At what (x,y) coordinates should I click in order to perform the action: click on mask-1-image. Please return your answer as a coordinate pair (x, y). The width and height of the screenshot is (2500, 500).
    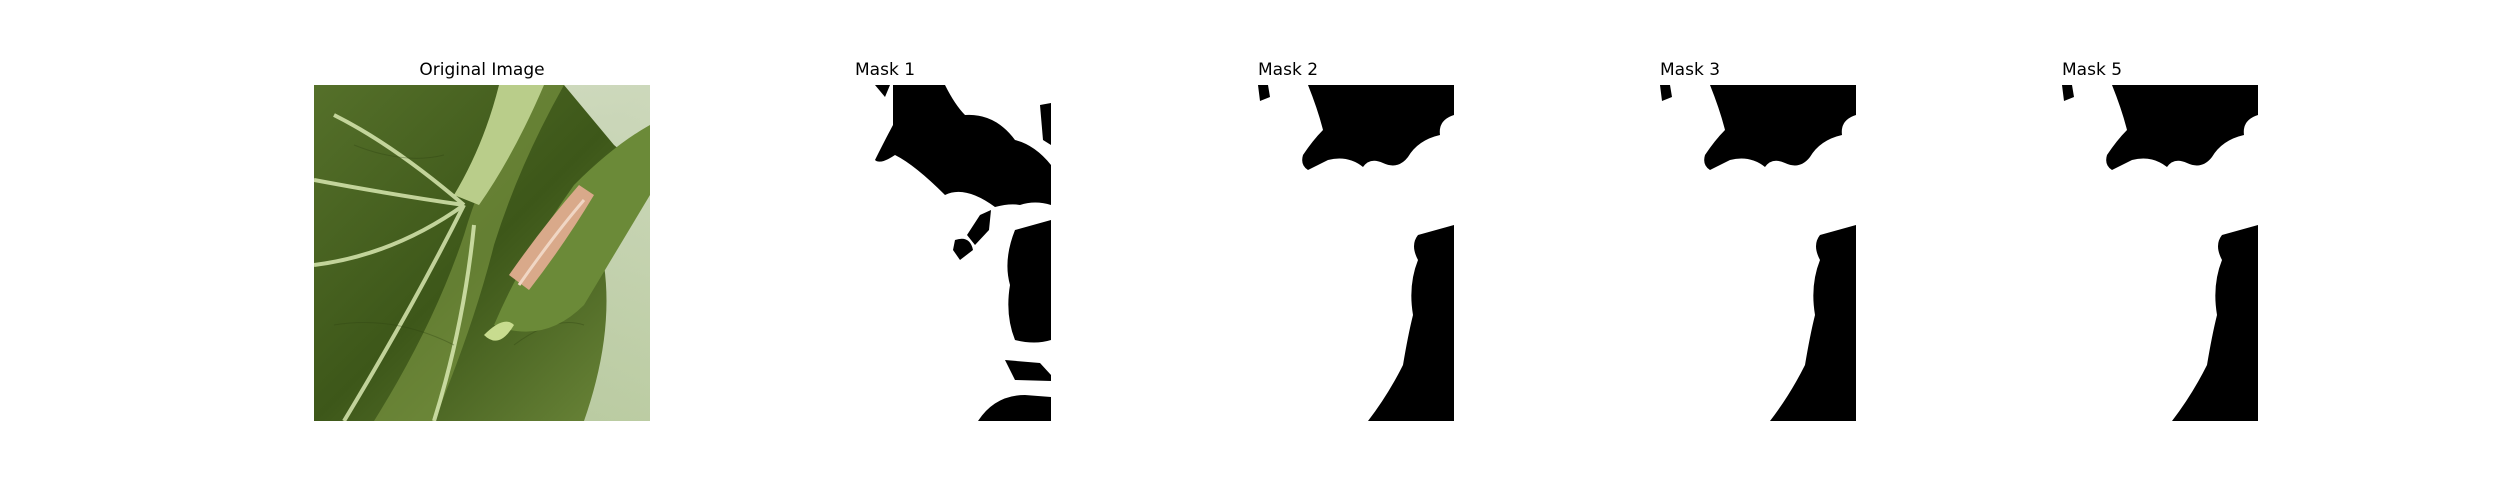
    Looking at the image, I should click on (883, 253).